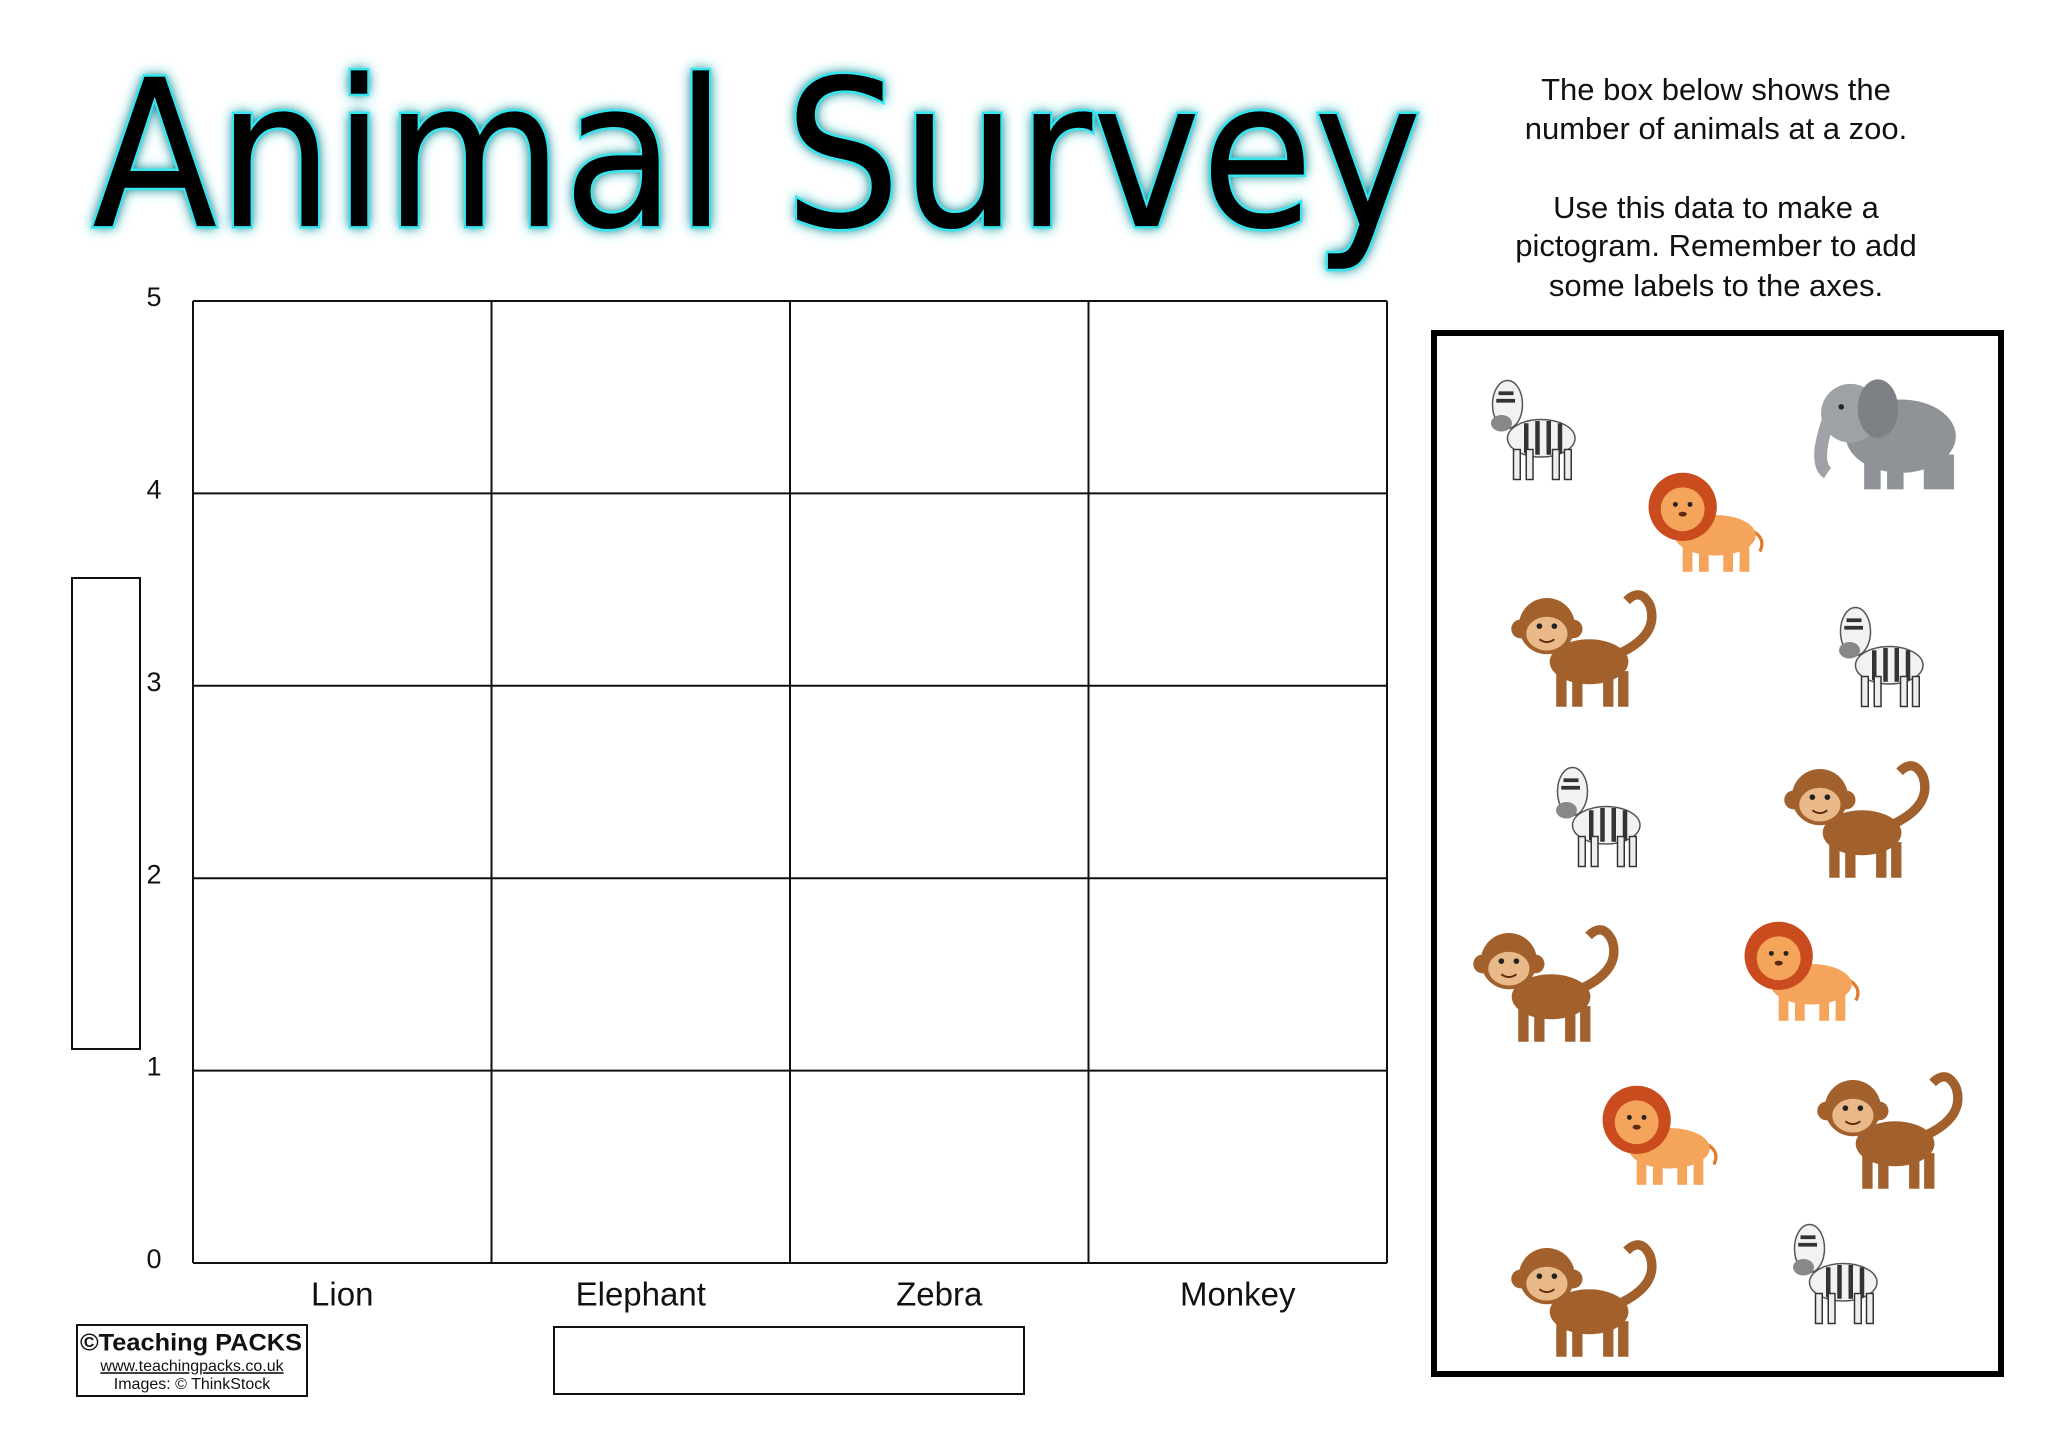 The width and height of the screenshot is (2048, 1448). Describe the element at coordinates (1716, 207) in the screenshot. I see `instruction-line: Use this data to make a` at that location.